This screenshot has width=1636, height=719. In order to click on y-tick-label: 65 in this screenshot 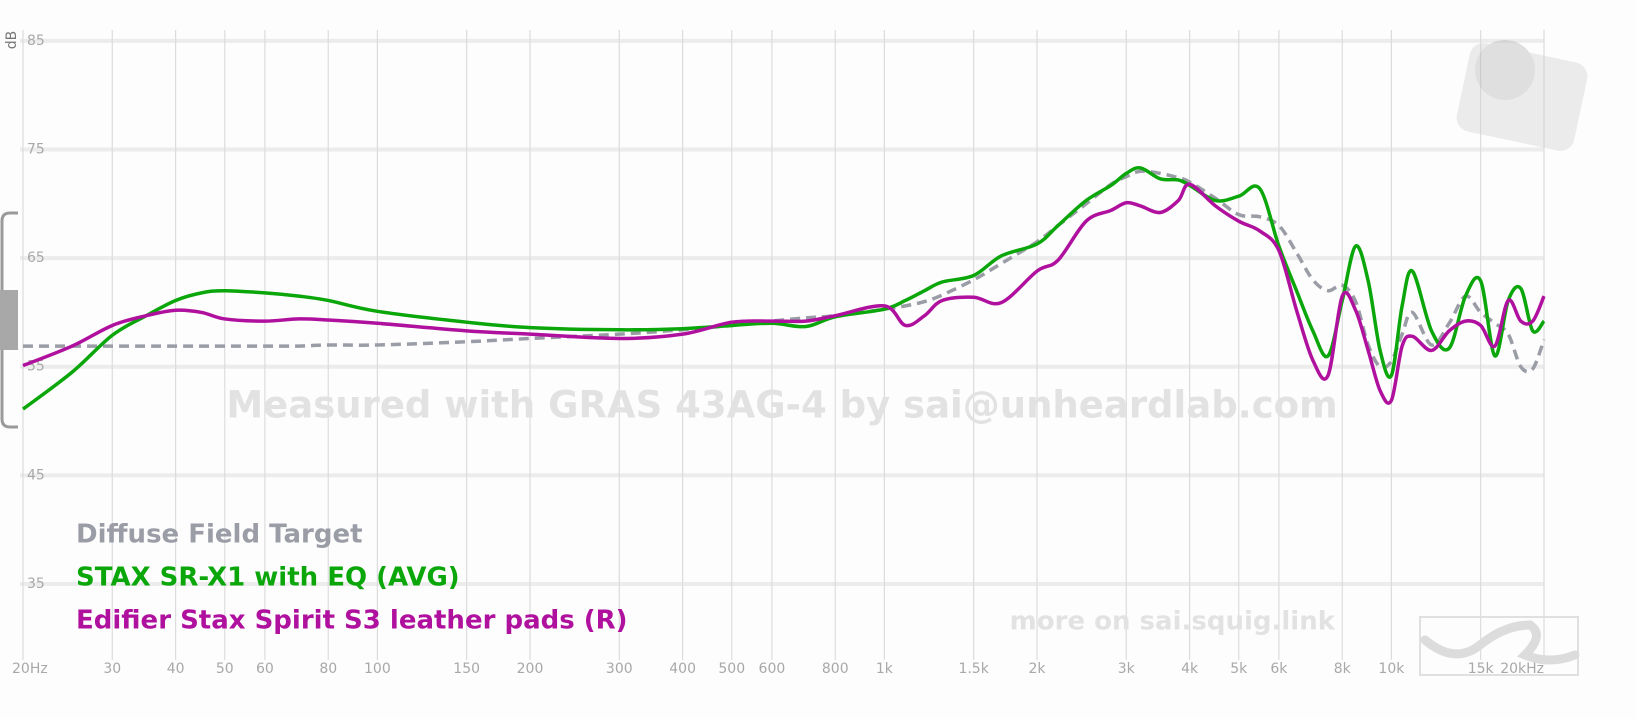, I will do `click(36, 258)`.